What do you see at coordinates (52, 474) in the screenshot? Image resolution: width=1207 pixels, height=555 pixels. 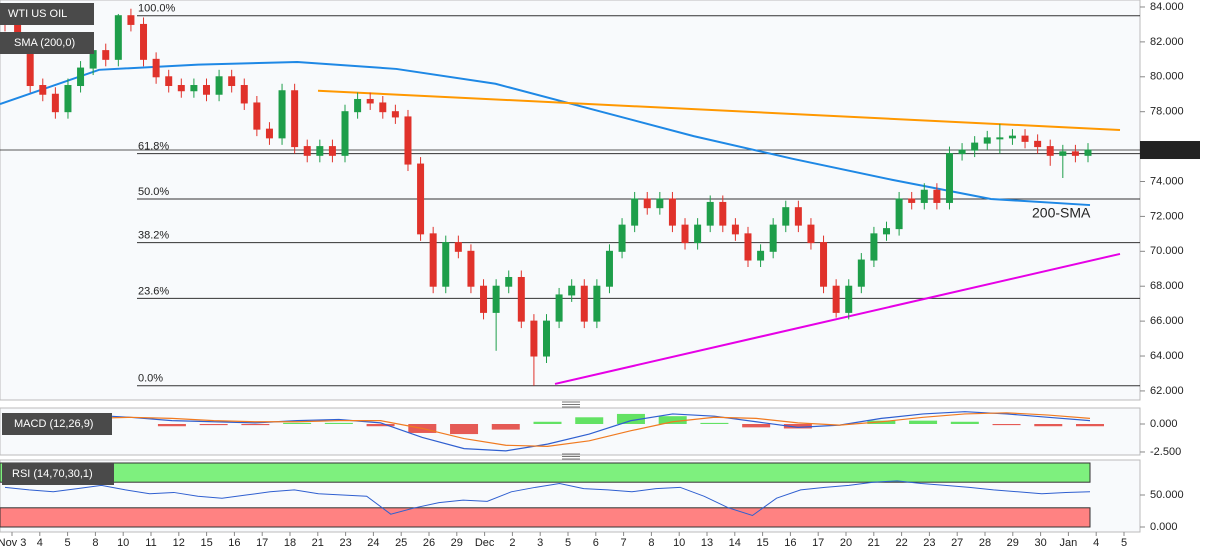 I see `rsi-label: RSI (14,70,30,1)` at bounding box center [52, 474].